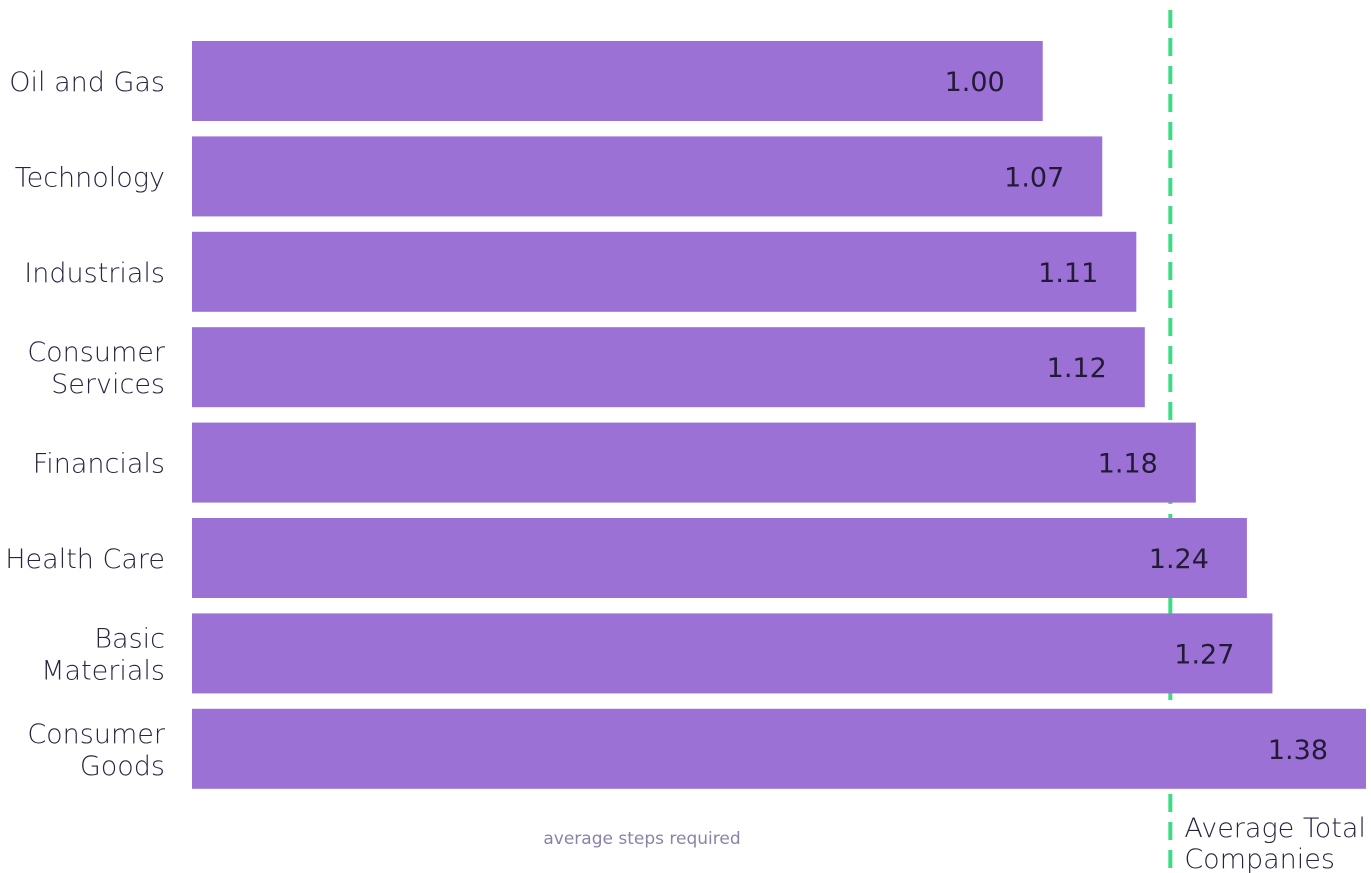 The width and height of the screenshot is (1371, 873). What do you see at coordinates (96, 750) in the screenshot?
I see `category-label: Consumer Goods` at bounding box center [96, 750].